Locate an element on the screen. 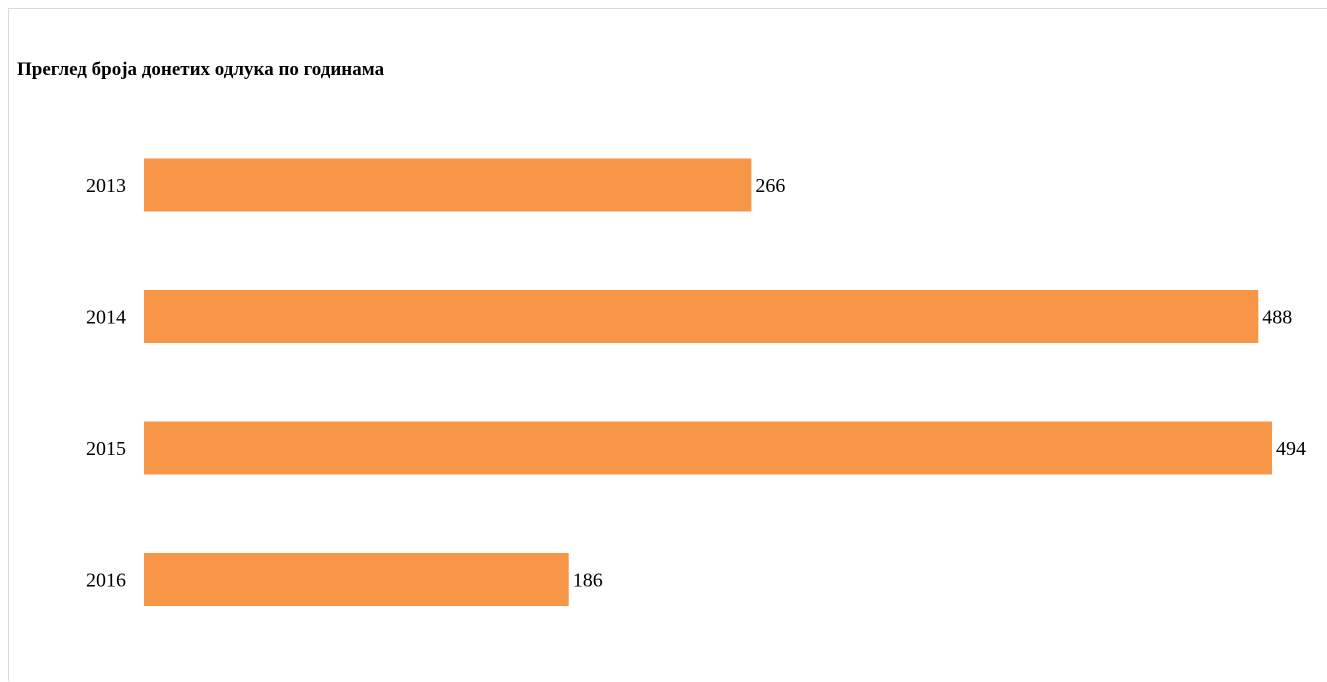 The image size is (1327, 682). category-label-2014: 2014 is located at coordinates (106, 318).